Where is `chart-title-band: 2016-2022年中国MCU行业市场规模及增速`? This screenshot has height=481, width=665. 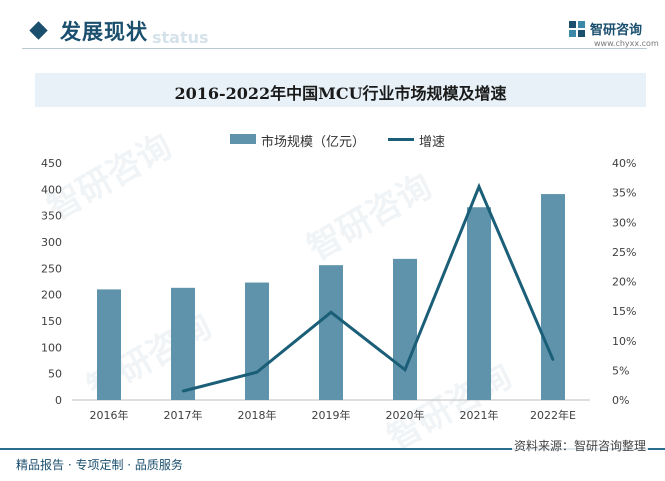
chart-title-band: 2016-2022年中国MCU行业市场规模及增速 is located at coordinates (340, 90).